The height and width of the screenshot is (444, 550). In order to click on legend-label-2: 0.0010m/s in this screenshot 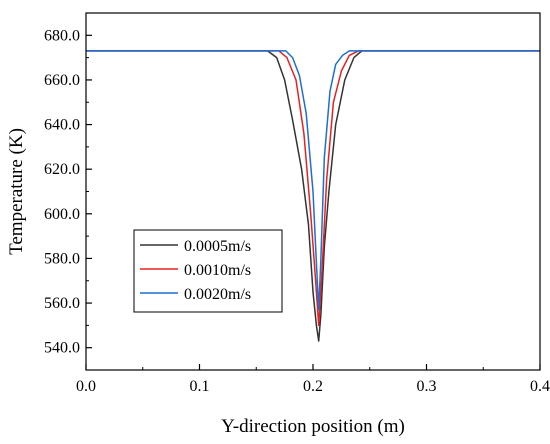, I will do `click(217, 270)`.